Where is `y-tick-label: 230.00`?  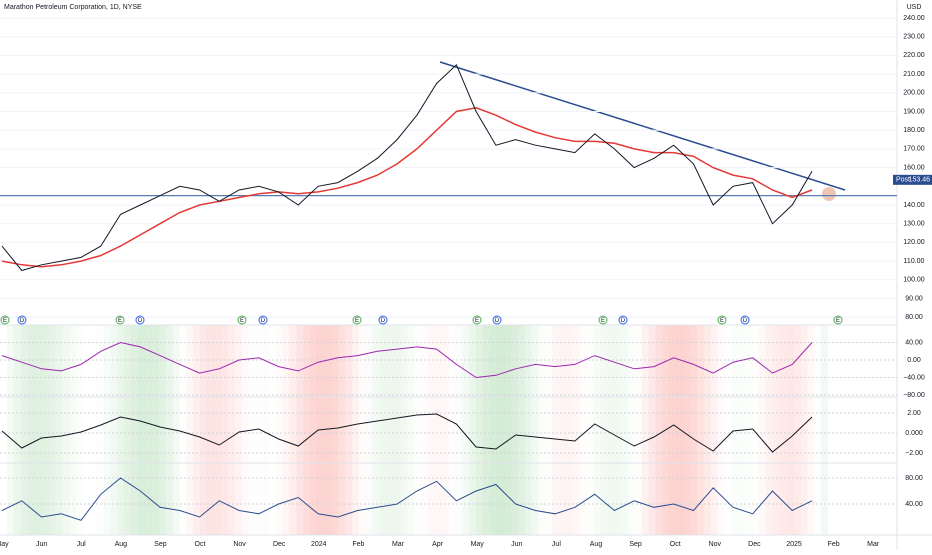
y-tick-label: 230.00 is located at coordinates (914, 37).